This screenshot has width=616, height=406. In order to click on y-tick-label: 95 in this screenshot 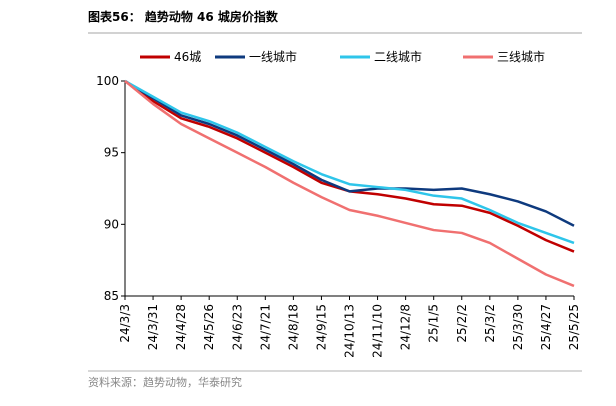, I will do `click(111, 153)`.